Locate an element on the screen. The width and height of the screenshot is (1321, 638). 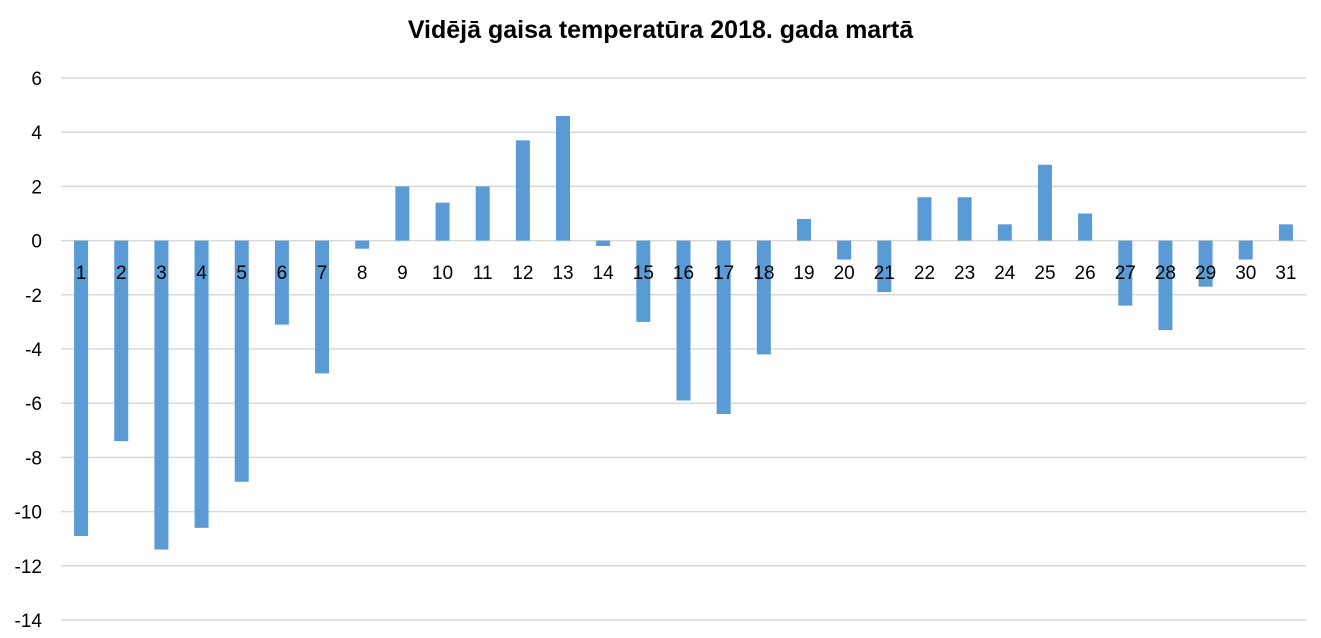
y-tick-label: -6 is located at coordinates (33, 404).